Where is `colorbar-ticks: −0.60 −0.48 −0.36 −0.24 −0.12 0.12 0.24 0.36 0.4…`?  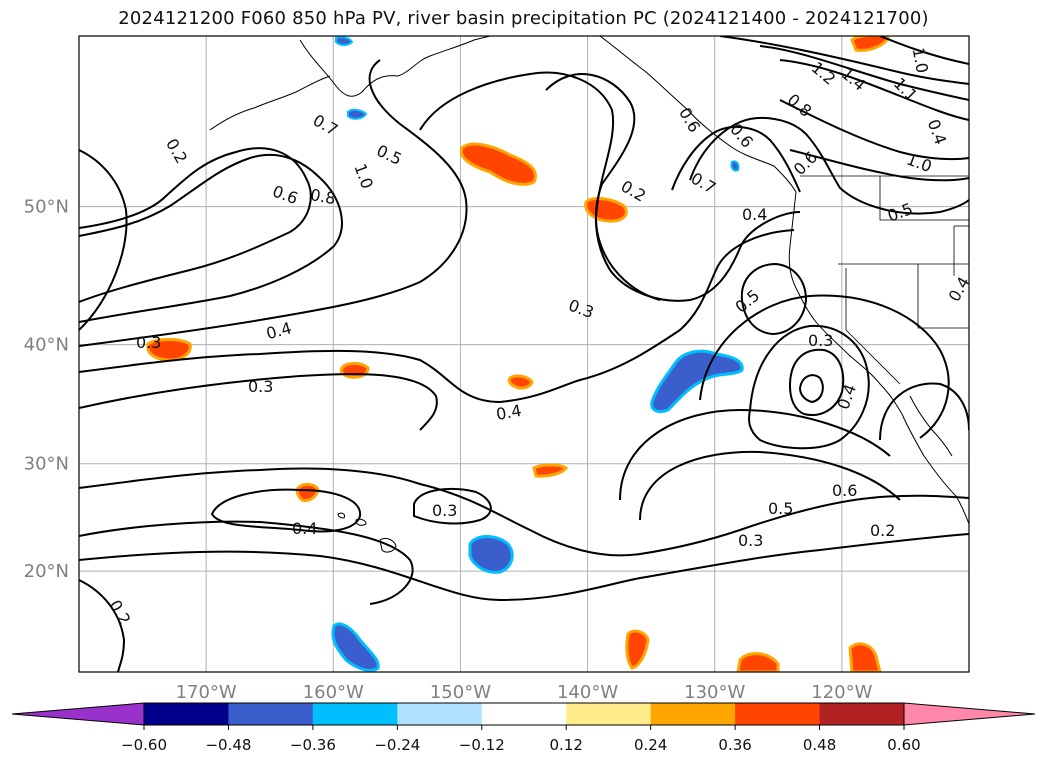
colorbar-ticks: −0.60 −0.48 −0.36 −0.24 −0.12 0.12 0.24 0.36 0.4… is located at coordinates (521, 739).